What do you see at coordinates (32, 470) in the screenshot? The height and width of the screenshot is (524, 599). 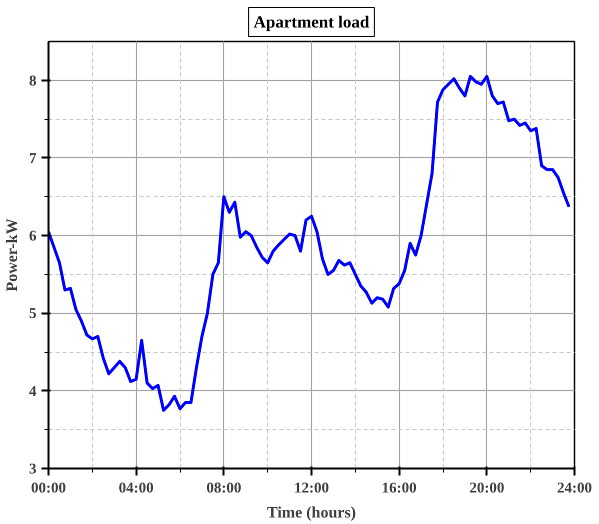 I see `y-tick-label: 3` at bounding box center [32, 470].